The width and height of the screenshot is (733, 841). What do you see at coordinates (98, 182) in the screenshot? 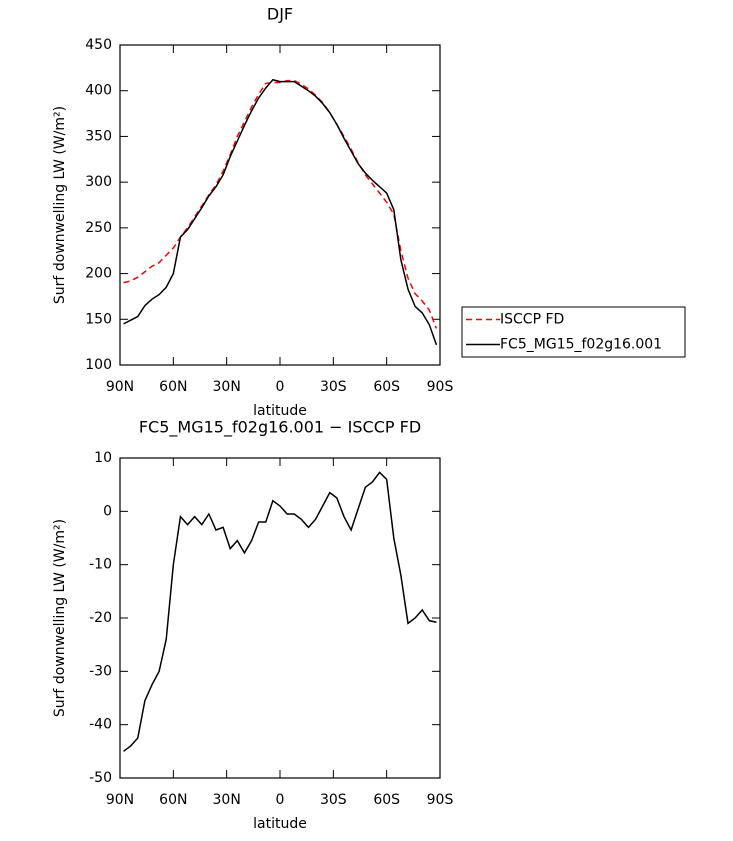
I see `y-tick-label: 300` at bounding box center [98, 182].